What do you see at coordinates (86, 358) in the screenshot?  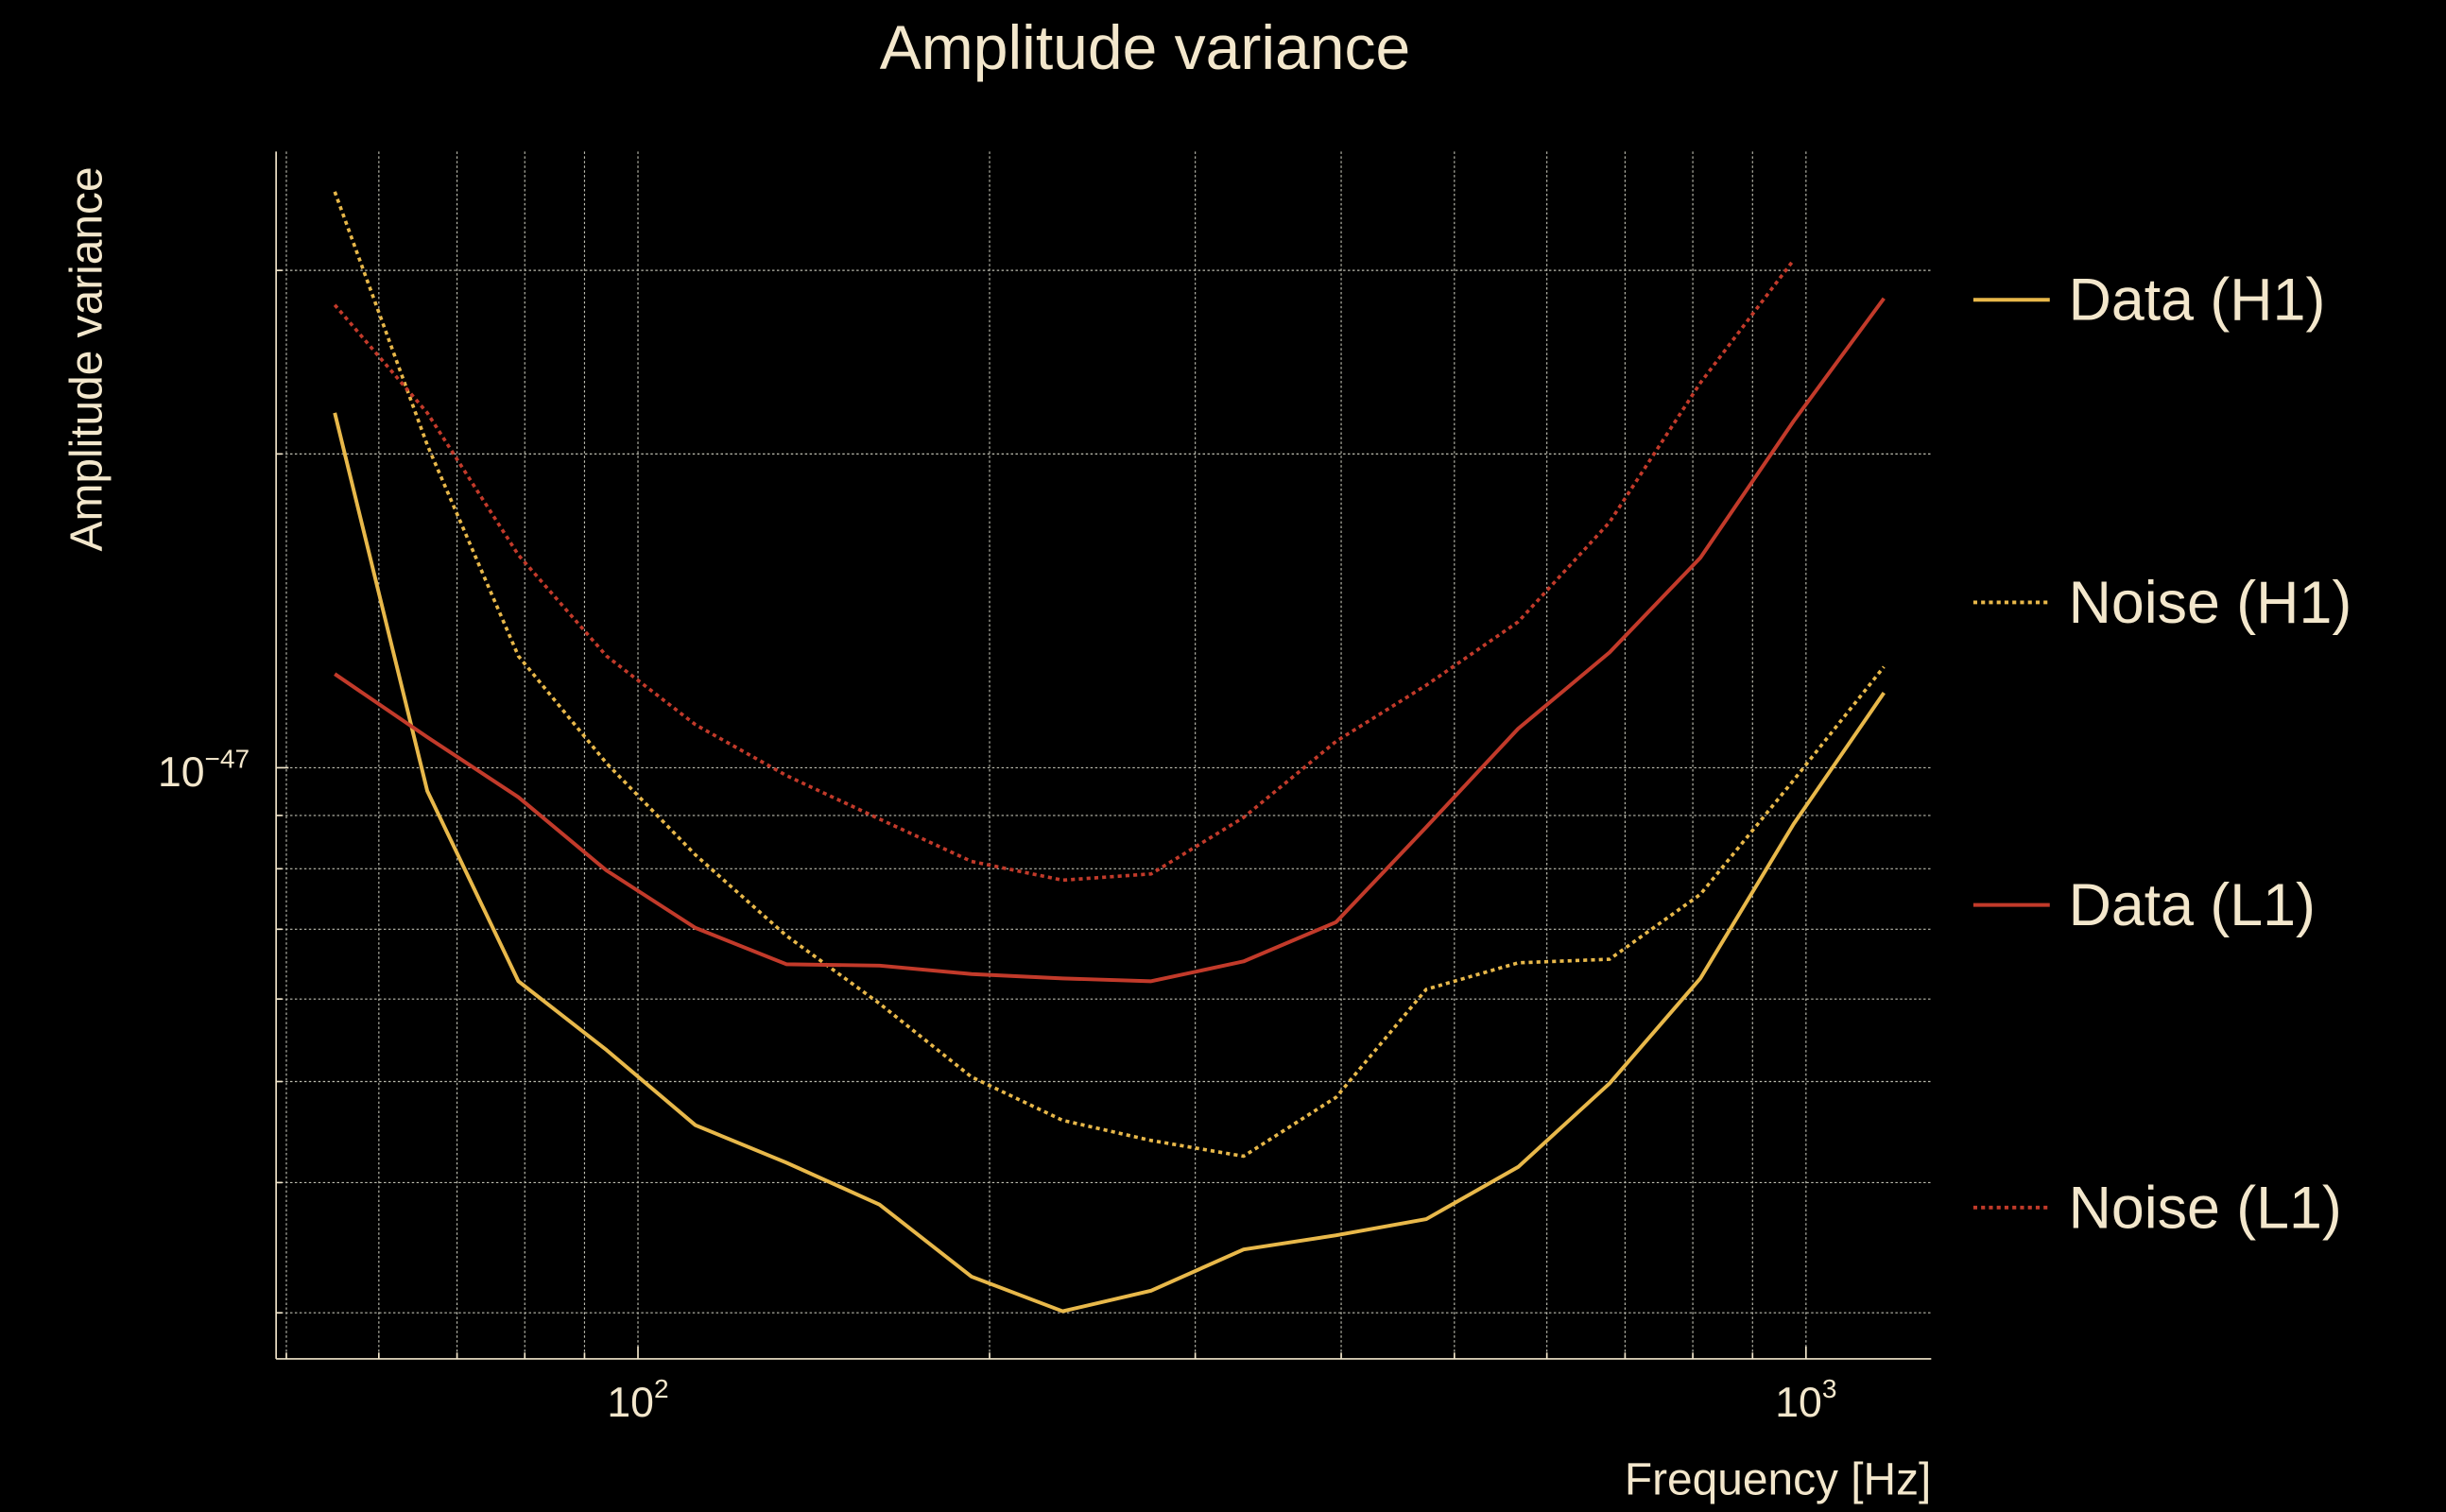 I see `y-axis-label: Amplitude variance` at bounding box center [86, 358].